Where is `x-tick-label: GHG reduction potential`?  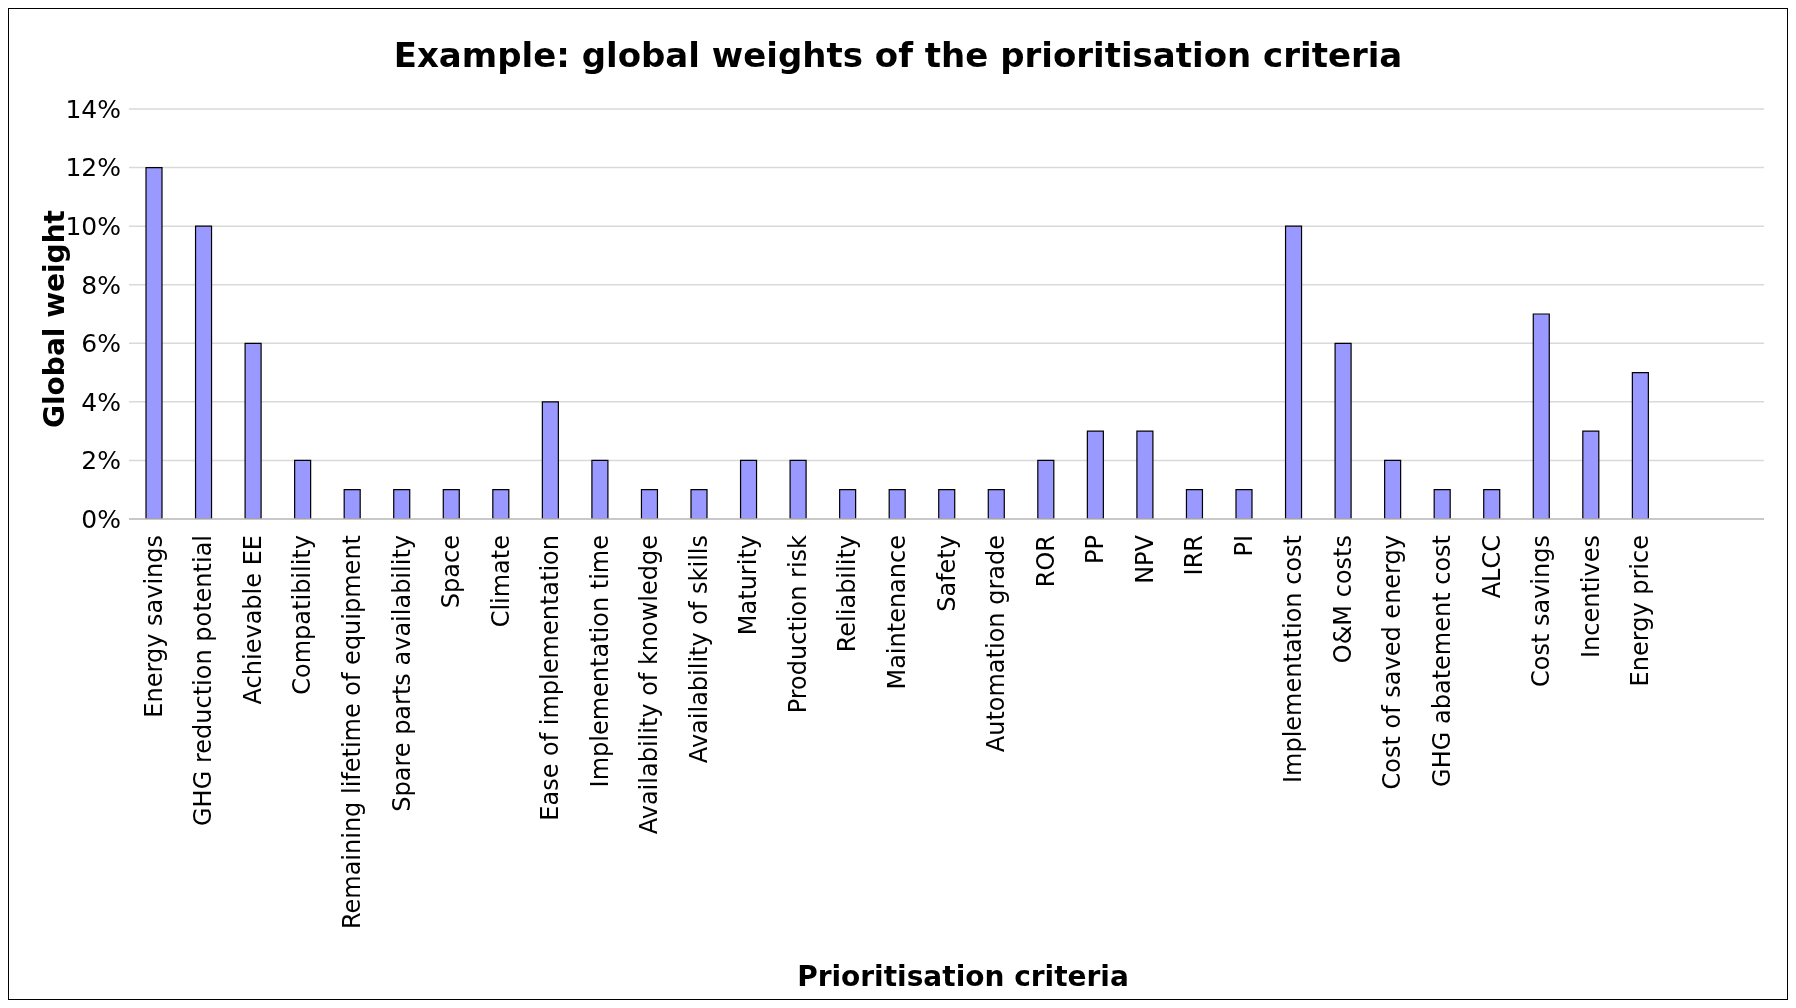
x-tick-label: GHG reduction potential is located at coordinates (203, 680).